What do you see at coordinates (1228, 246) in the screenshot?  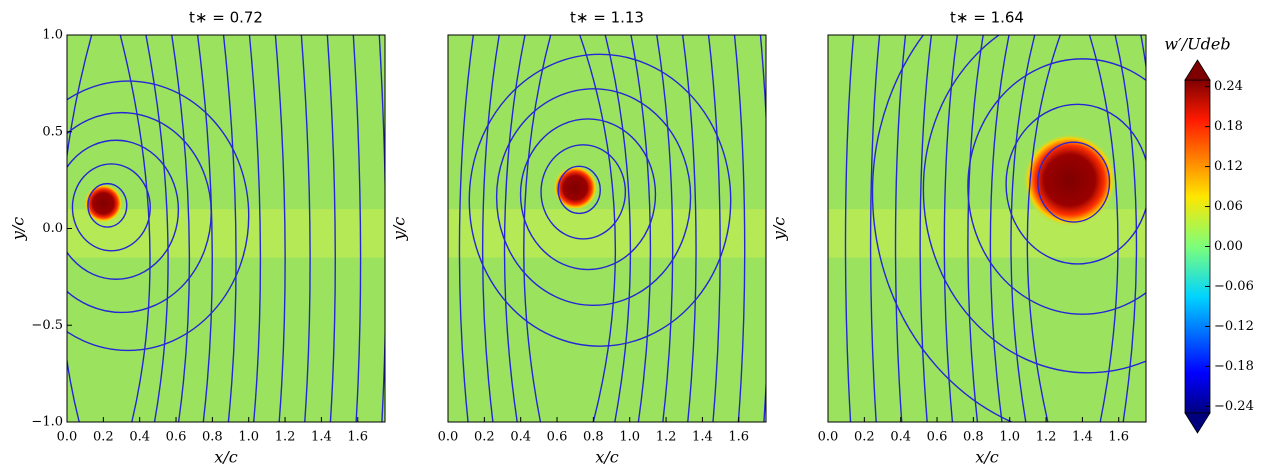 I see `colorbar-tick-label: 0.00` at bounding box center [1228, 246].